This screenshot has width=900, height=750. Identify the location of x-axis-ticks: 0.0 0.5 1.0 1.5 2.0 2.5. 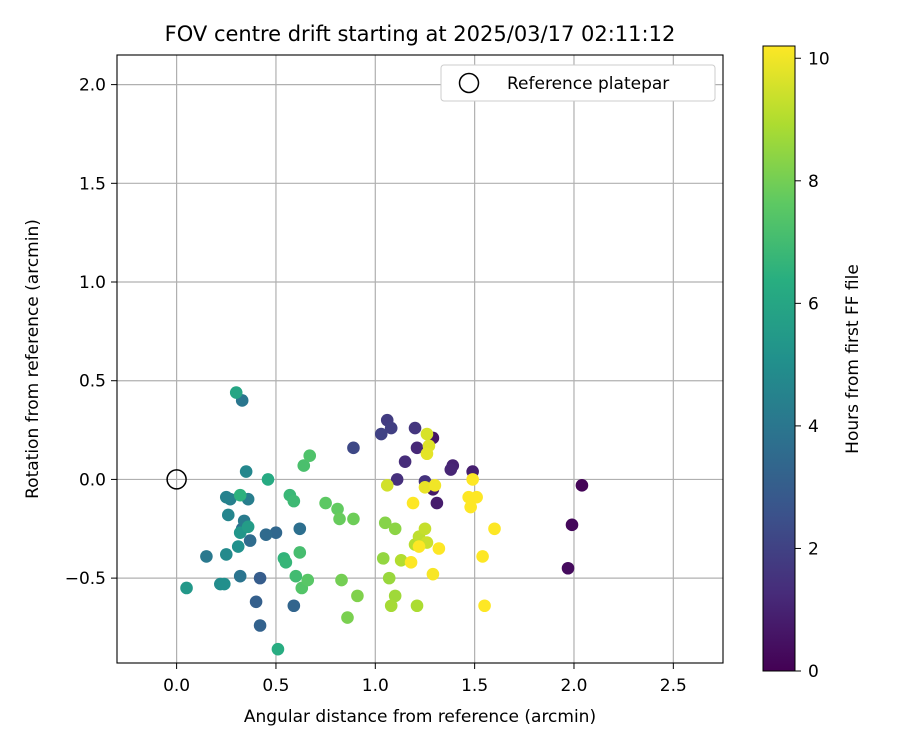
(425, 679).